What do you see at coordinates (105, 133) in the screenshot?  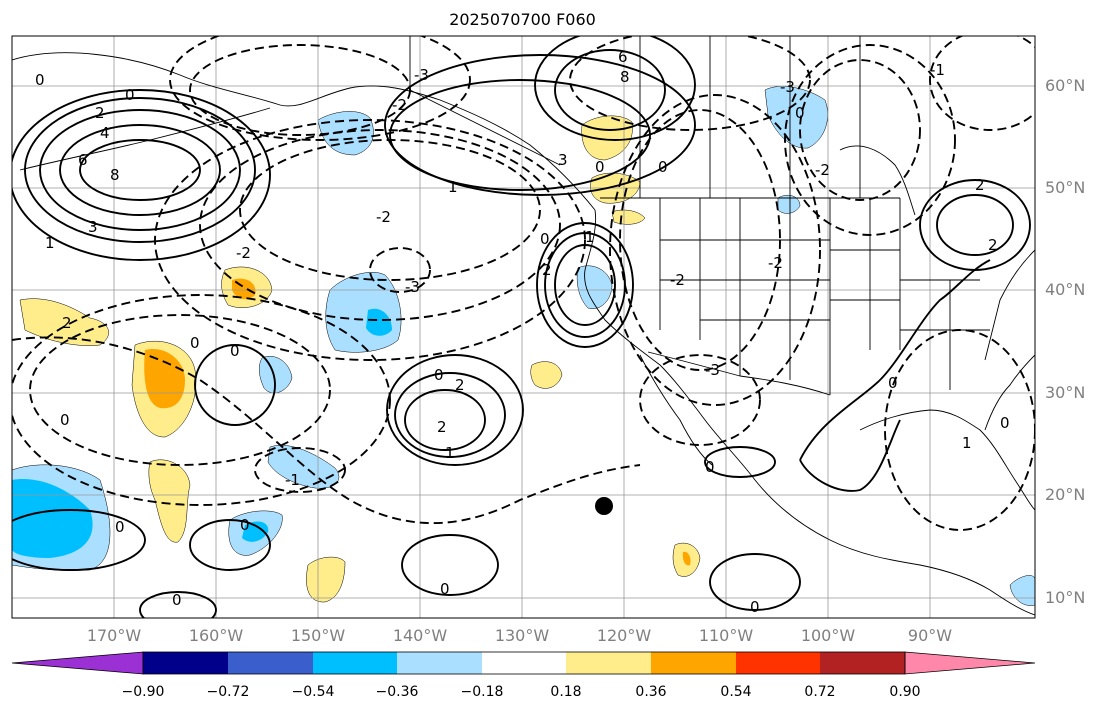 I see `contour-label: 4` at bounding box center [105, 133].